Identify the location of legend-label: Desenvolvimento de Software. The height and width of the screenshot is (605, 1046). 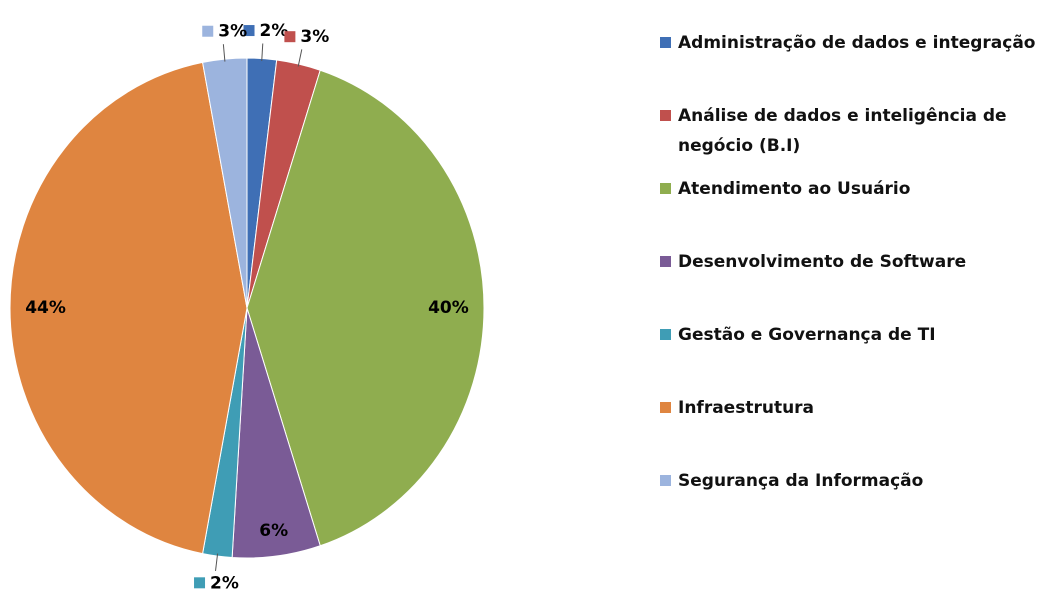
(822, 262).